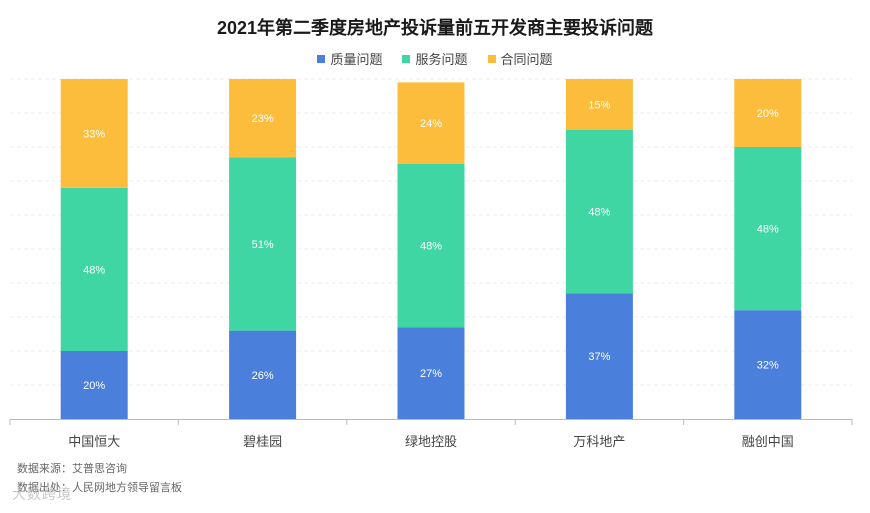  Describe the element at coordinates (768, 441) in the screenshot. I see `x-tick-label: 融创中国` at that location.